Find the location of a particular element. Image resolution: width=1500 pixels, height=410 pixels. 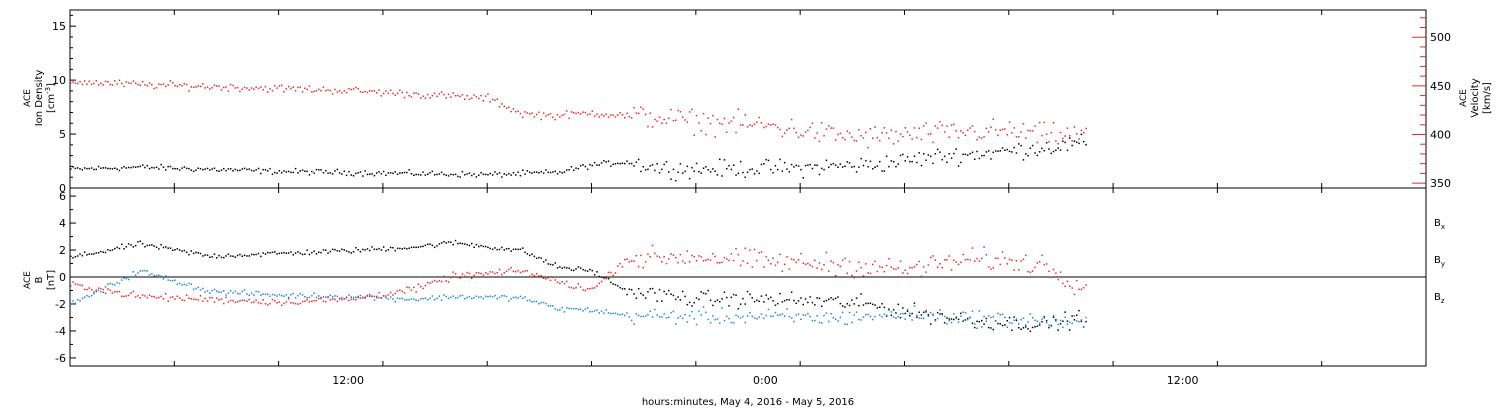

x-axis-tick-labels: 12:00 0:00 12:00 is located at coordinates (765, 380).